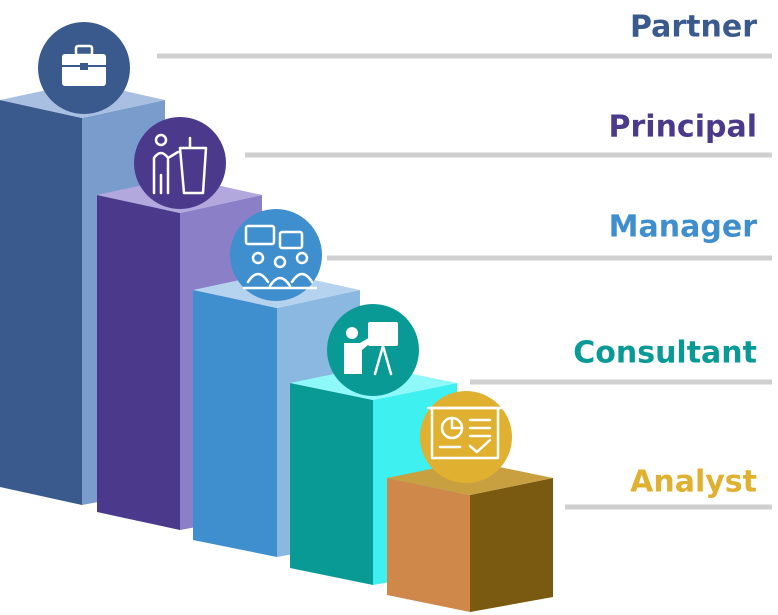 Image resolution: width=778 pixels, height=615 pixels. I want to click on level-label: Manager, so click(683, 227).